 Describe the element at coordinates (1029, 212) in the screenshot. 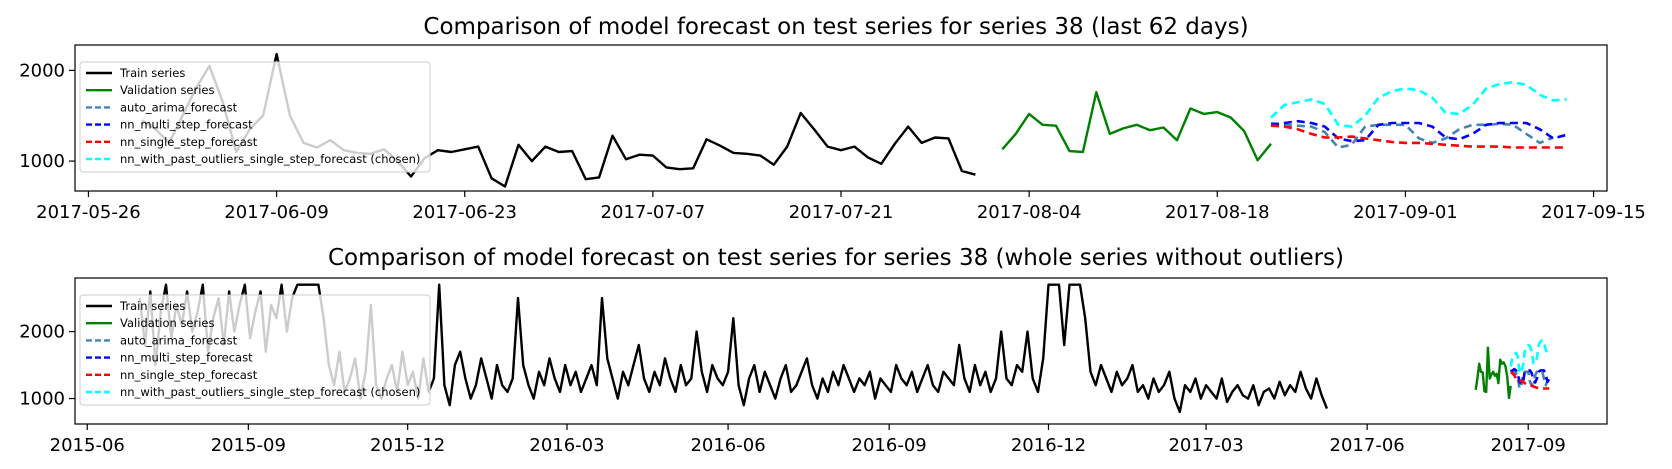

I see `x-tick-label: 2017-08-04` at that location.